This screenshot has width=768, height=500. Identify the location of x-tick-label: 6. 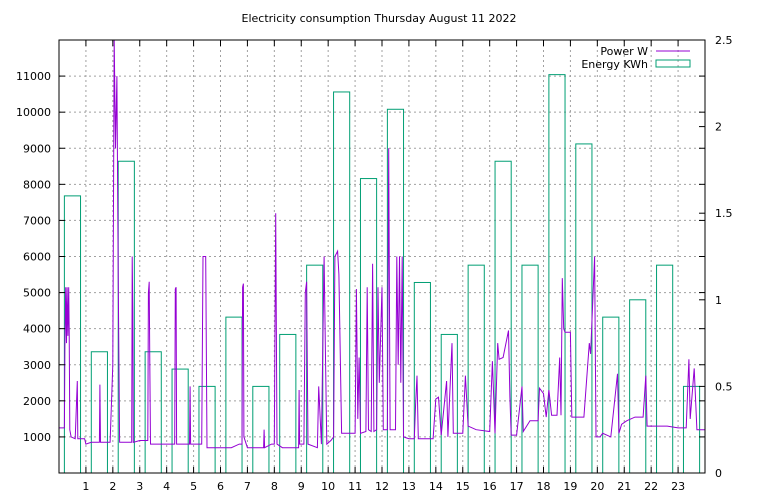
(220, 486).